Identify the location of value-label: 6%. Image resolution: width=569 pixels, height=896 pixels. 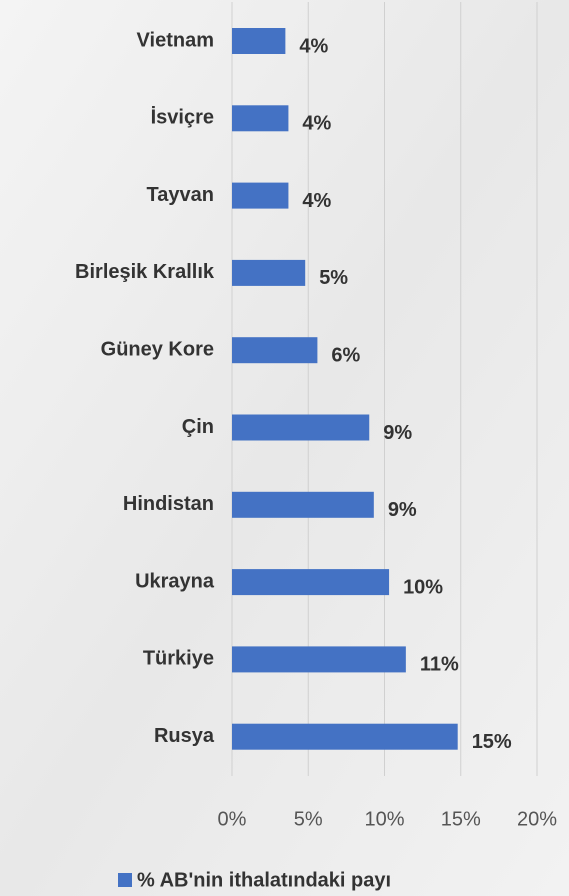
(345, 355).